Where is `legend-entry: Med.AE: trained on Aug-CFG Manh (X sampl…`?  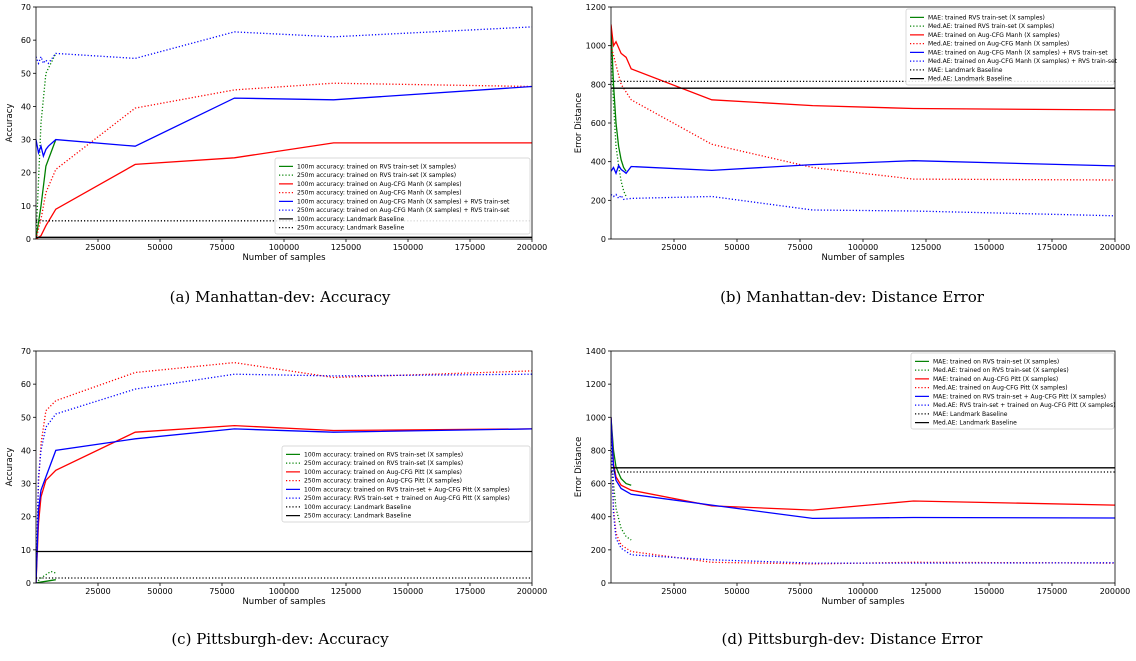
legend-entry: Med.AE: trained on Aug-CFG Manh (X sampl… is located at coordinates (1023, 61).